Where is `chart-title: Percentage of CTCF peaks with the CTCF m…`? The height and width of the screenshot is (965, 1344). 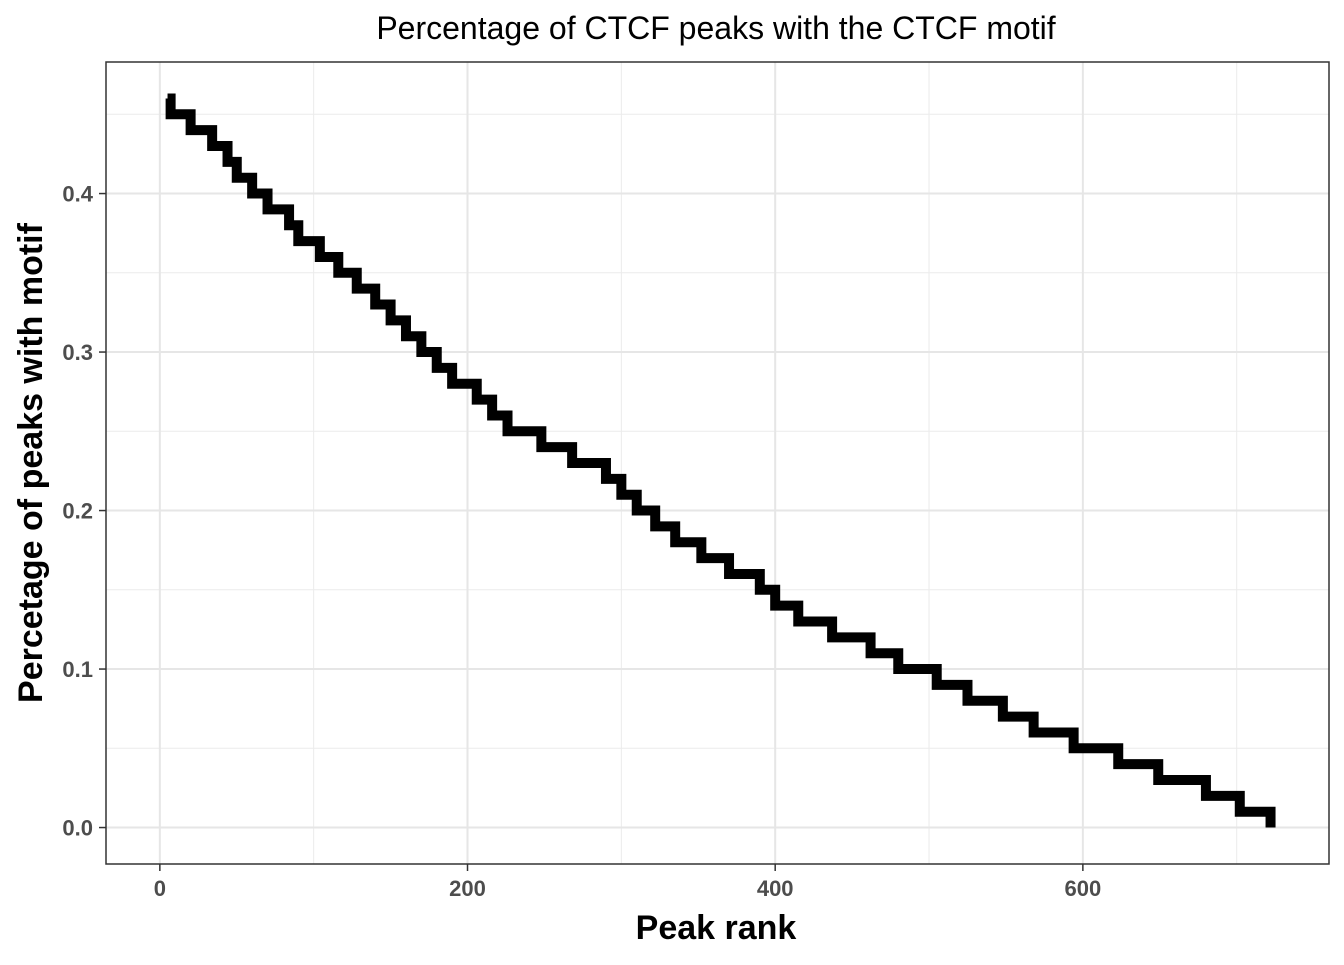
chart-title: Percentage of CTCF peaks with the CTCF m… is located at coordinates (715, 28).